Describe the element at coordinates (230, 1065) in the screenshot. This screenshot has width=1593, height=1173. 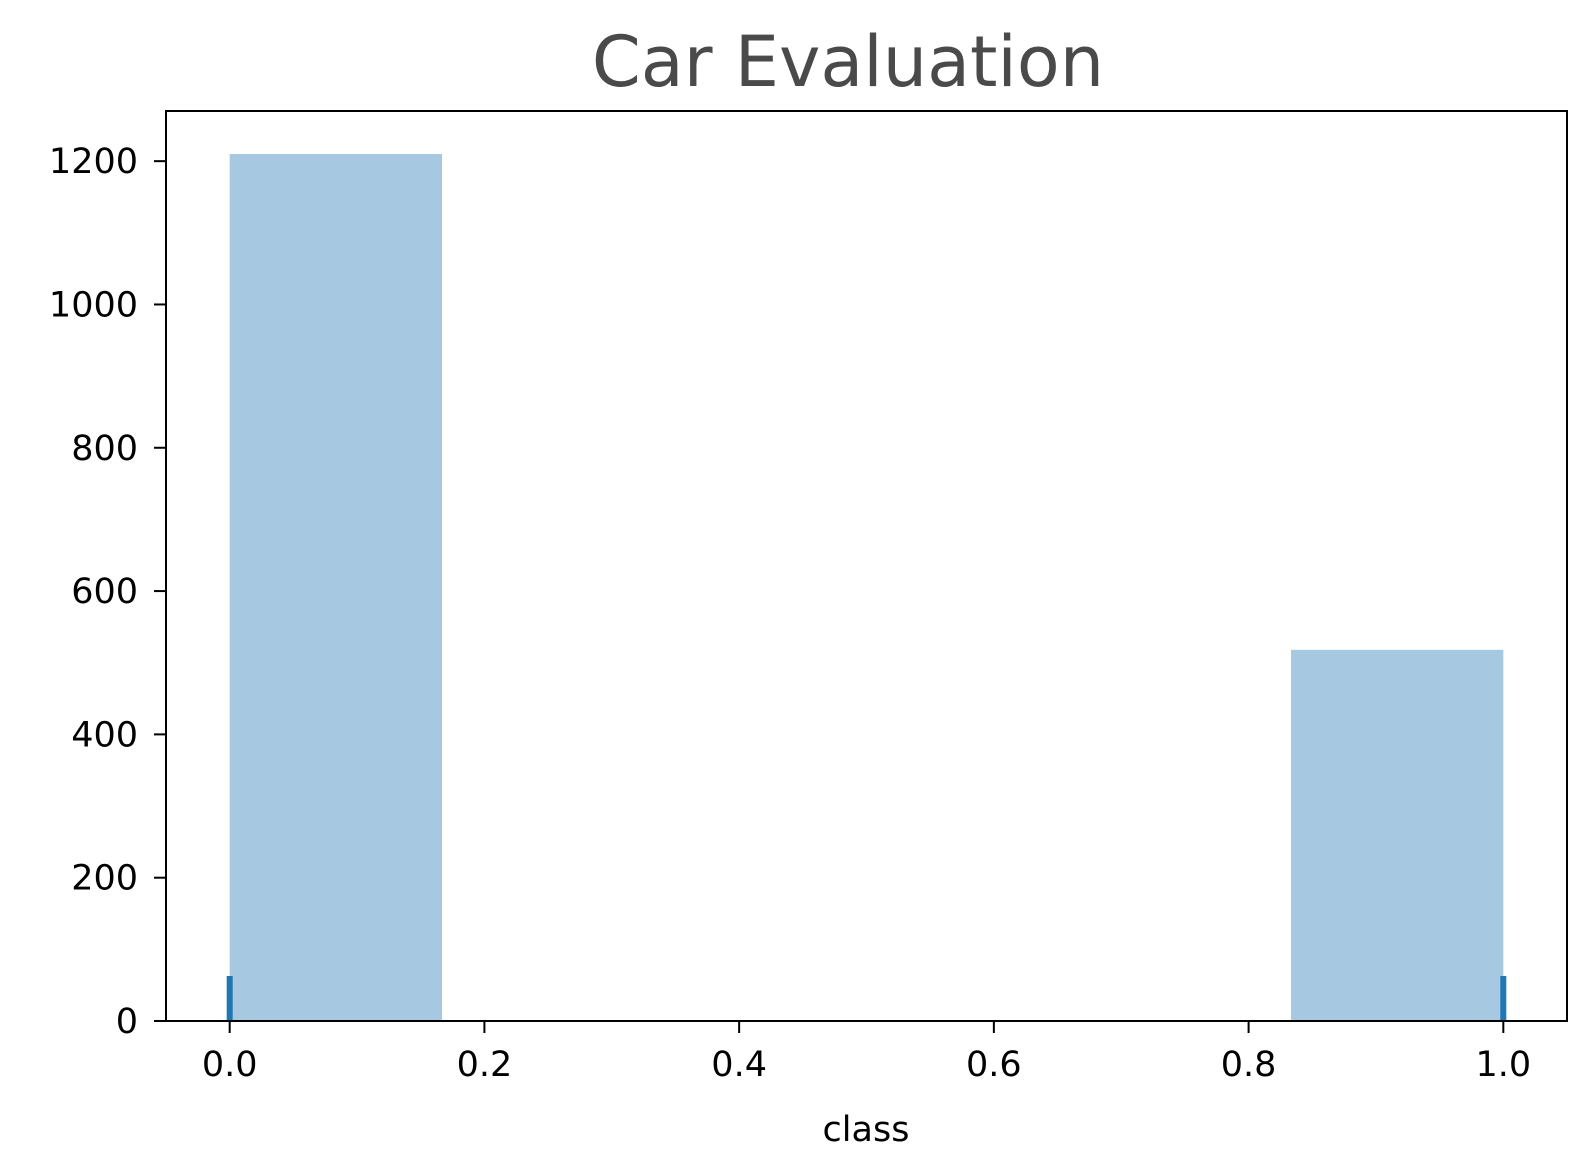
I see `x-tick-label-0: 0.0` at that location.